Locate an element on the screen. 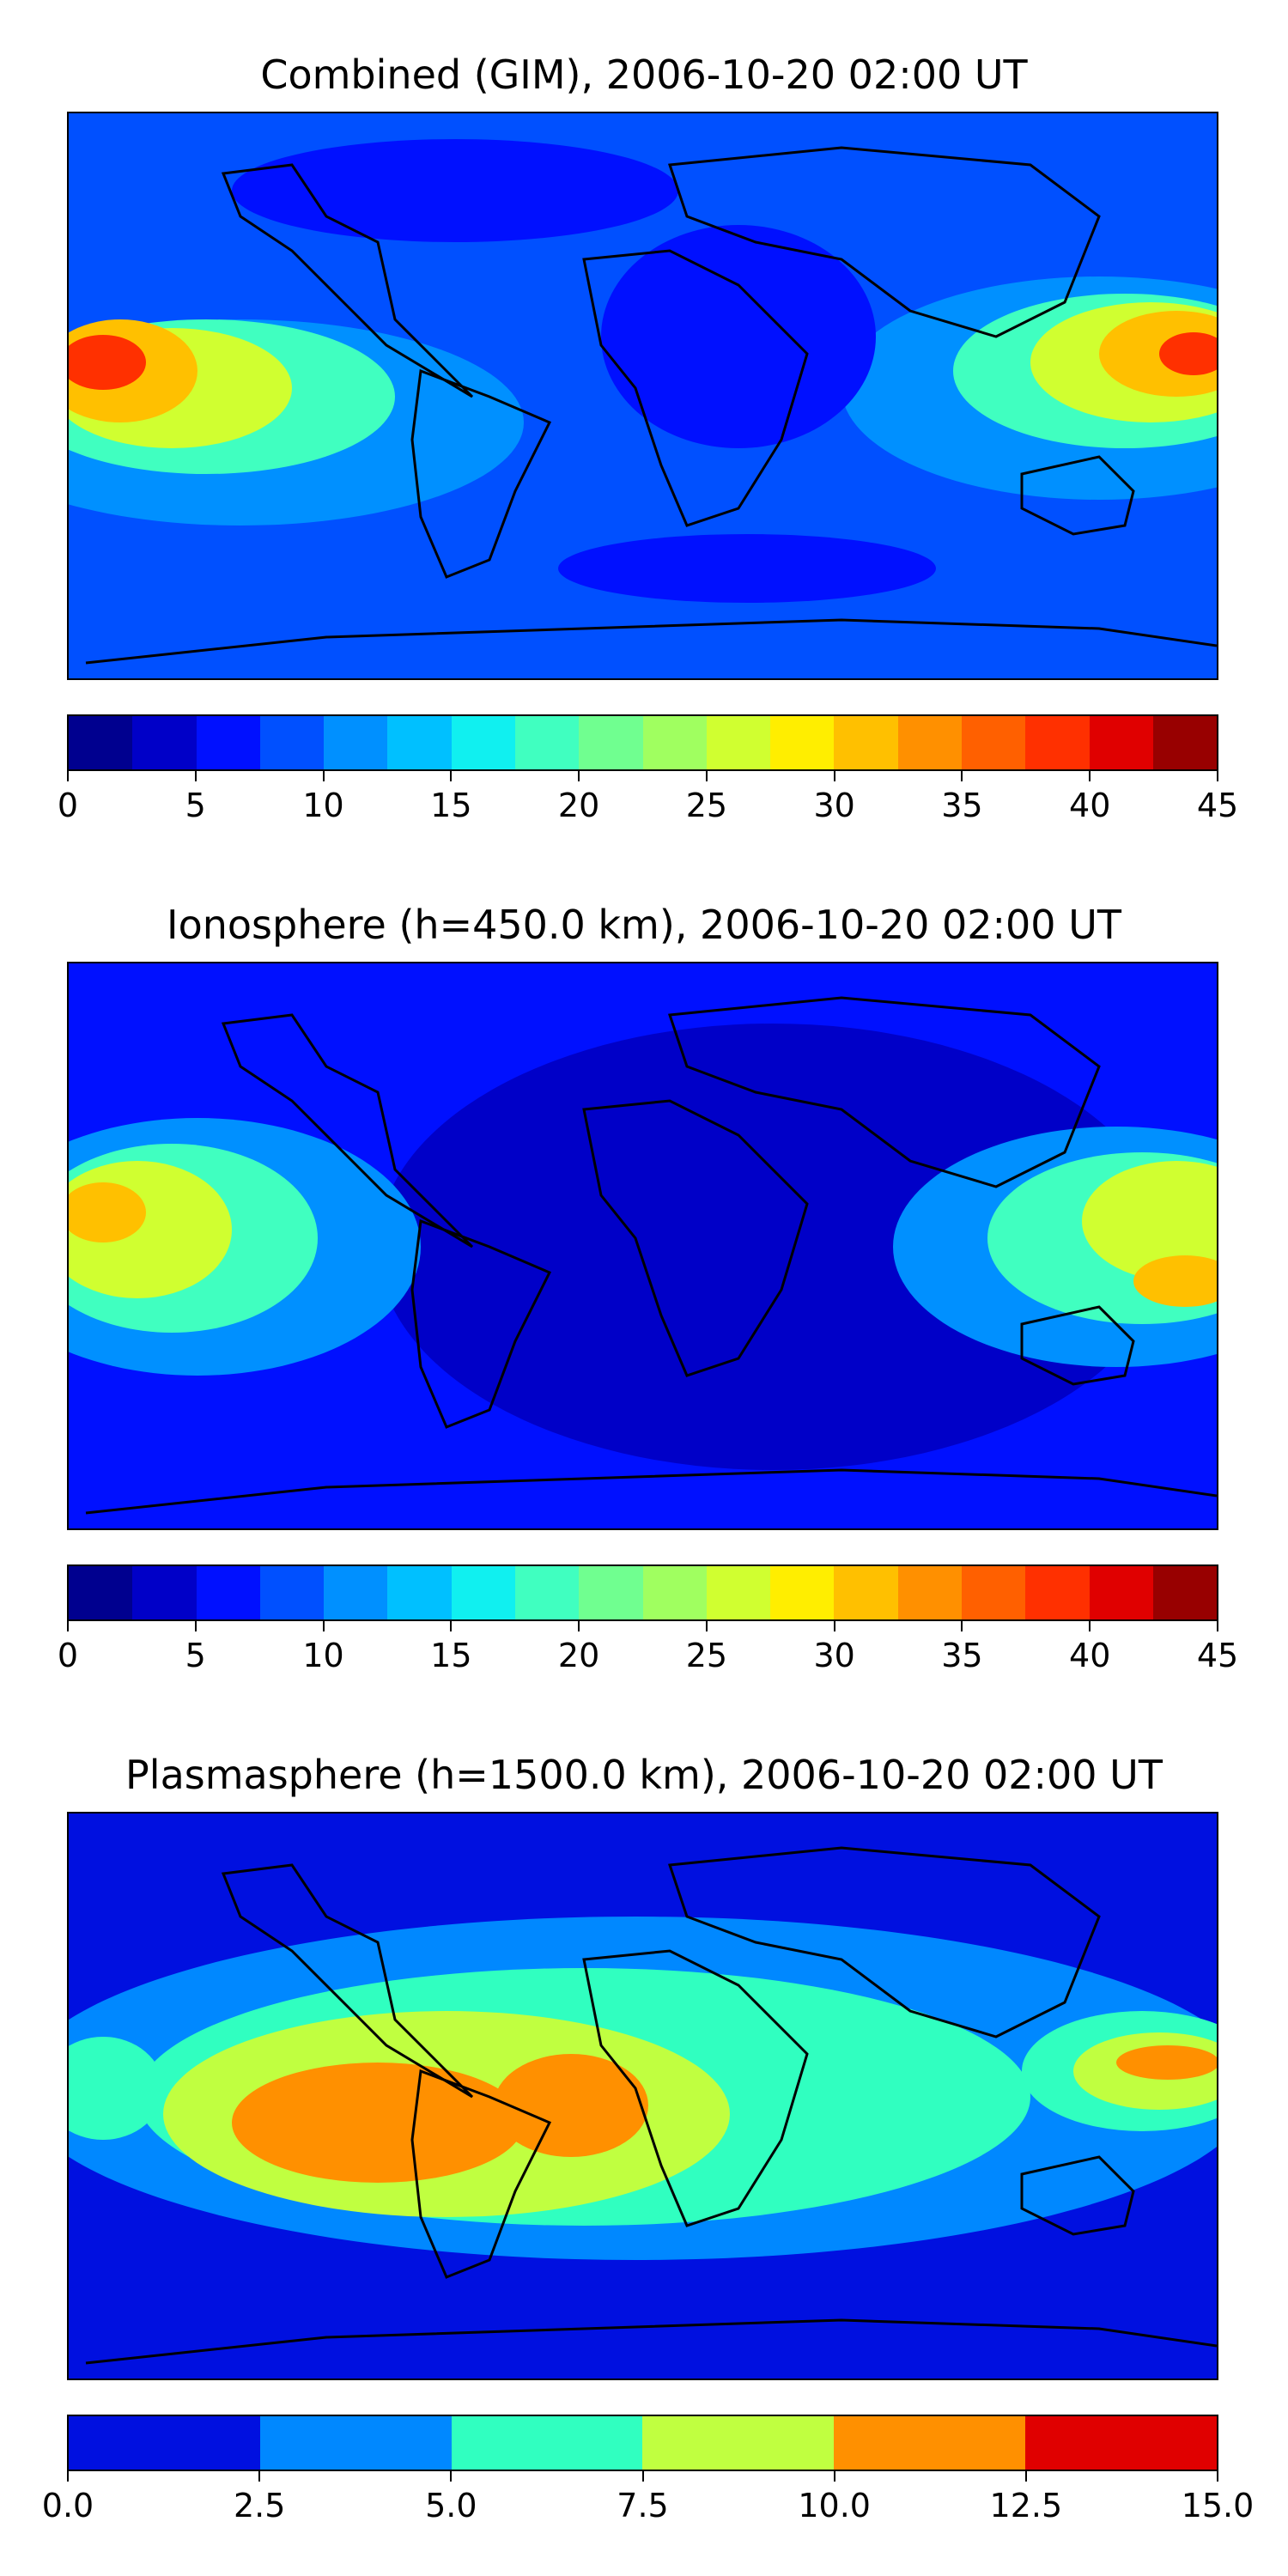  colorbar-tick-label: 7.5 is located at coordinates (643, 2506).